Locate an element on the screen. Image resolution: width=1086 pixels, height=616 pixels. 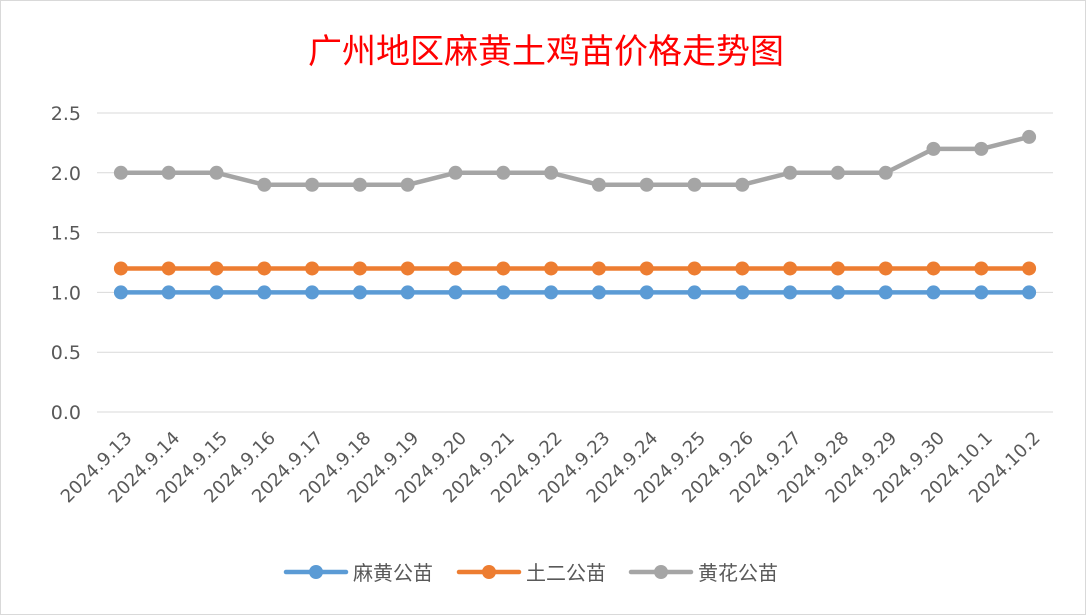
y-tick-label: 2.5 is located at coordinates (66, 114).